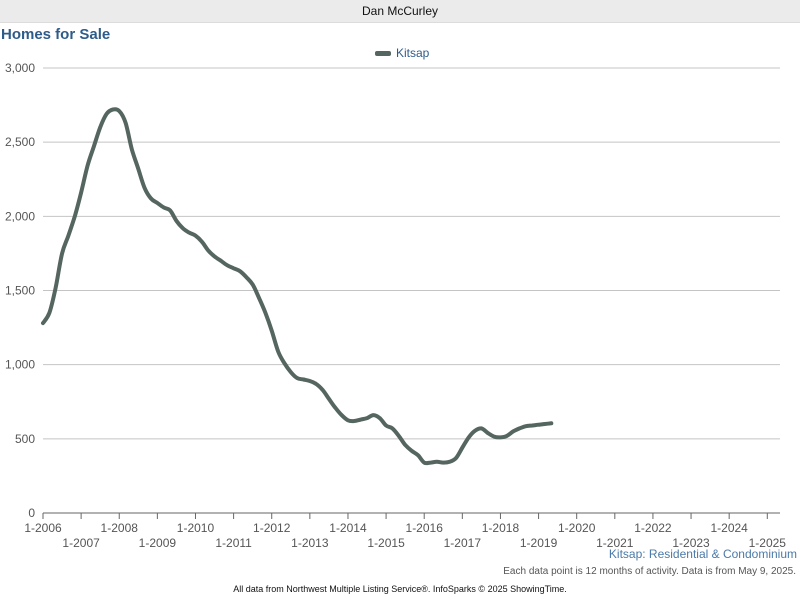 The image size is (800, 600). What do you see at coordinates (20, 216) in the screenshot?
I see `y-tick-label: 2,000` at bounding box center [20, 216].